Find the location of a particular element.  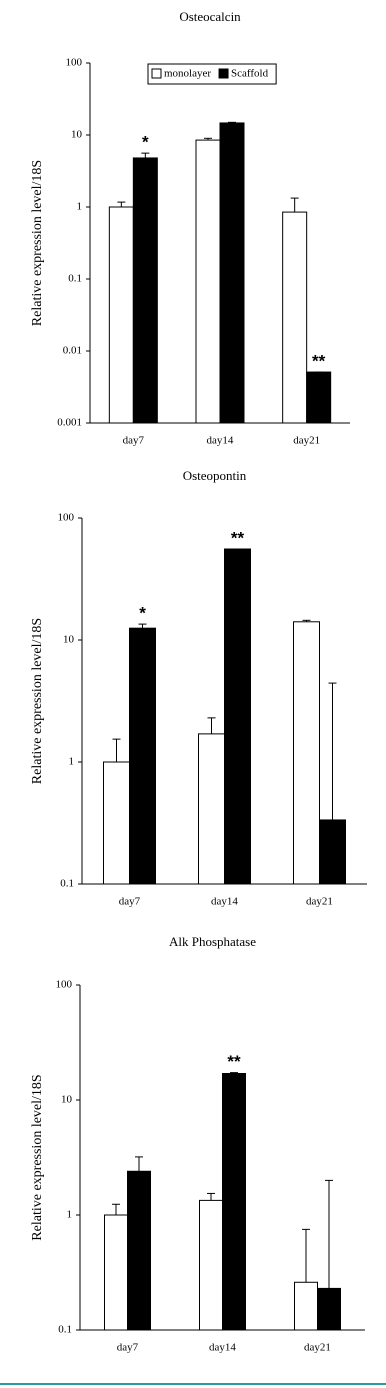

chart-title: Osteocalcin is located at coordinates (210, 16).